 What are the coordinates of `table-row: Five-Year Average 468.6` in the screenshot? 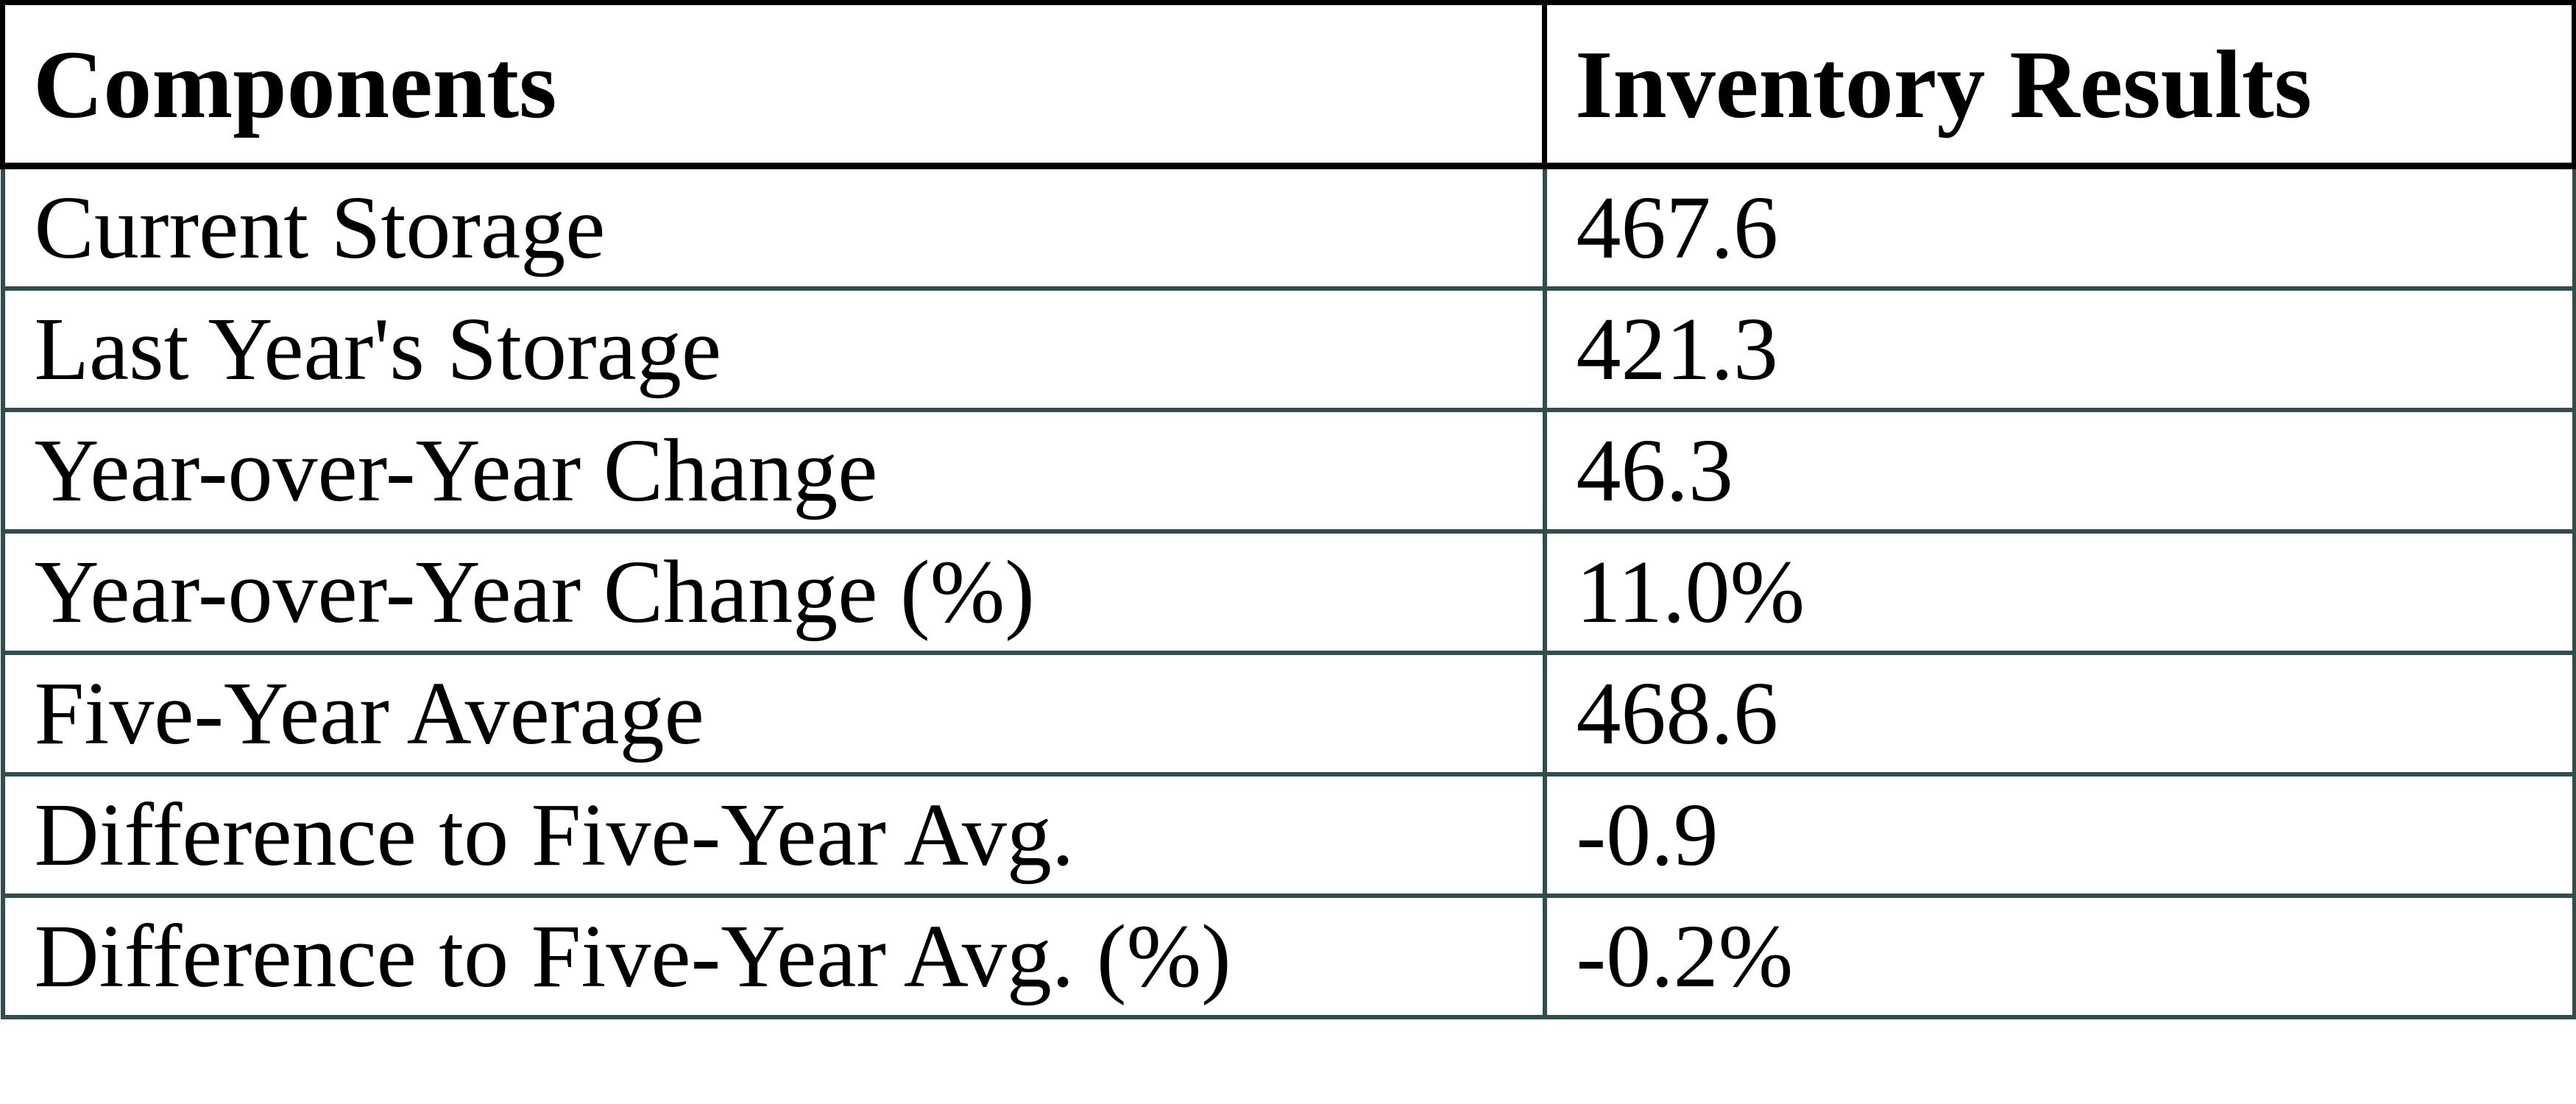 It's located at (1288, 713).